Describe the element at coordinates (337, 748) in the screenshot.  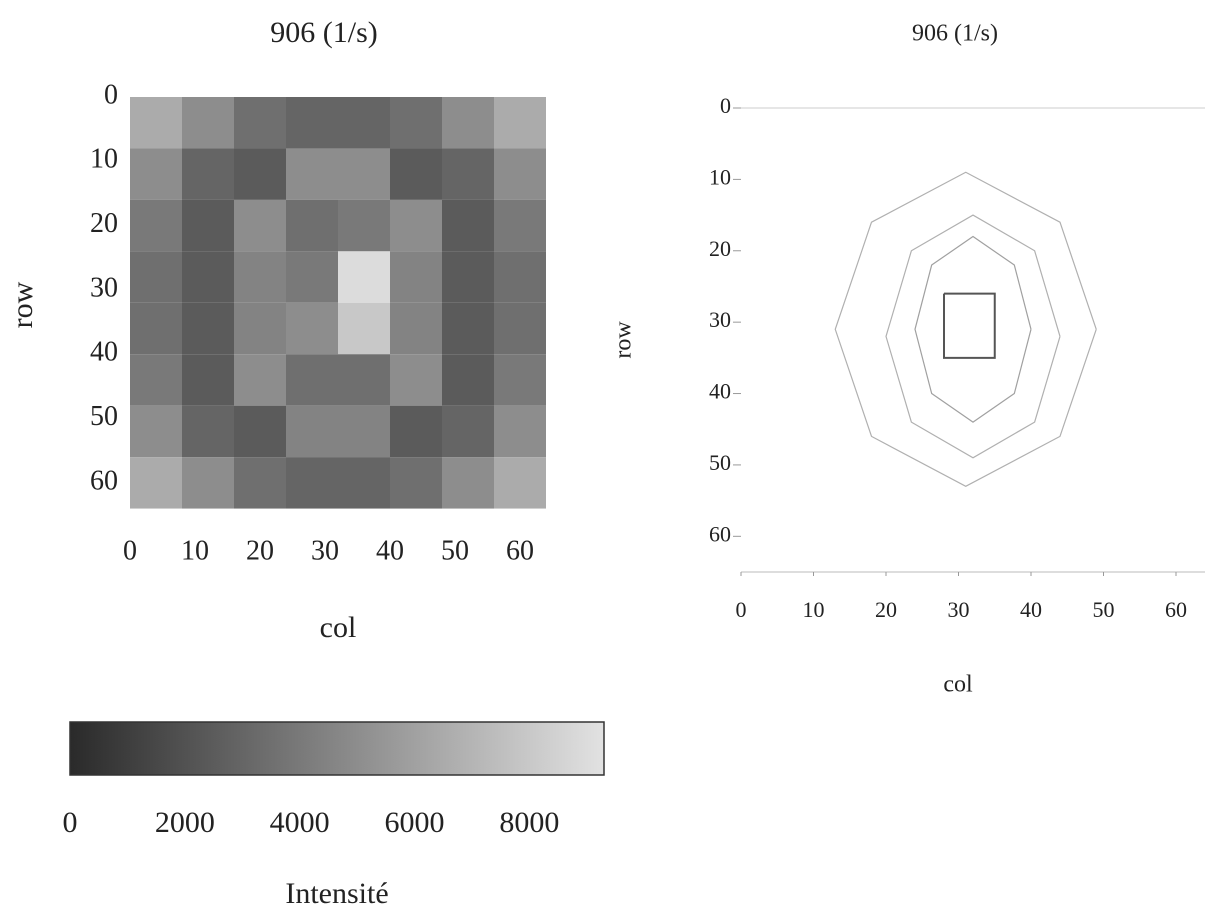
I see `colorbar` at that location.